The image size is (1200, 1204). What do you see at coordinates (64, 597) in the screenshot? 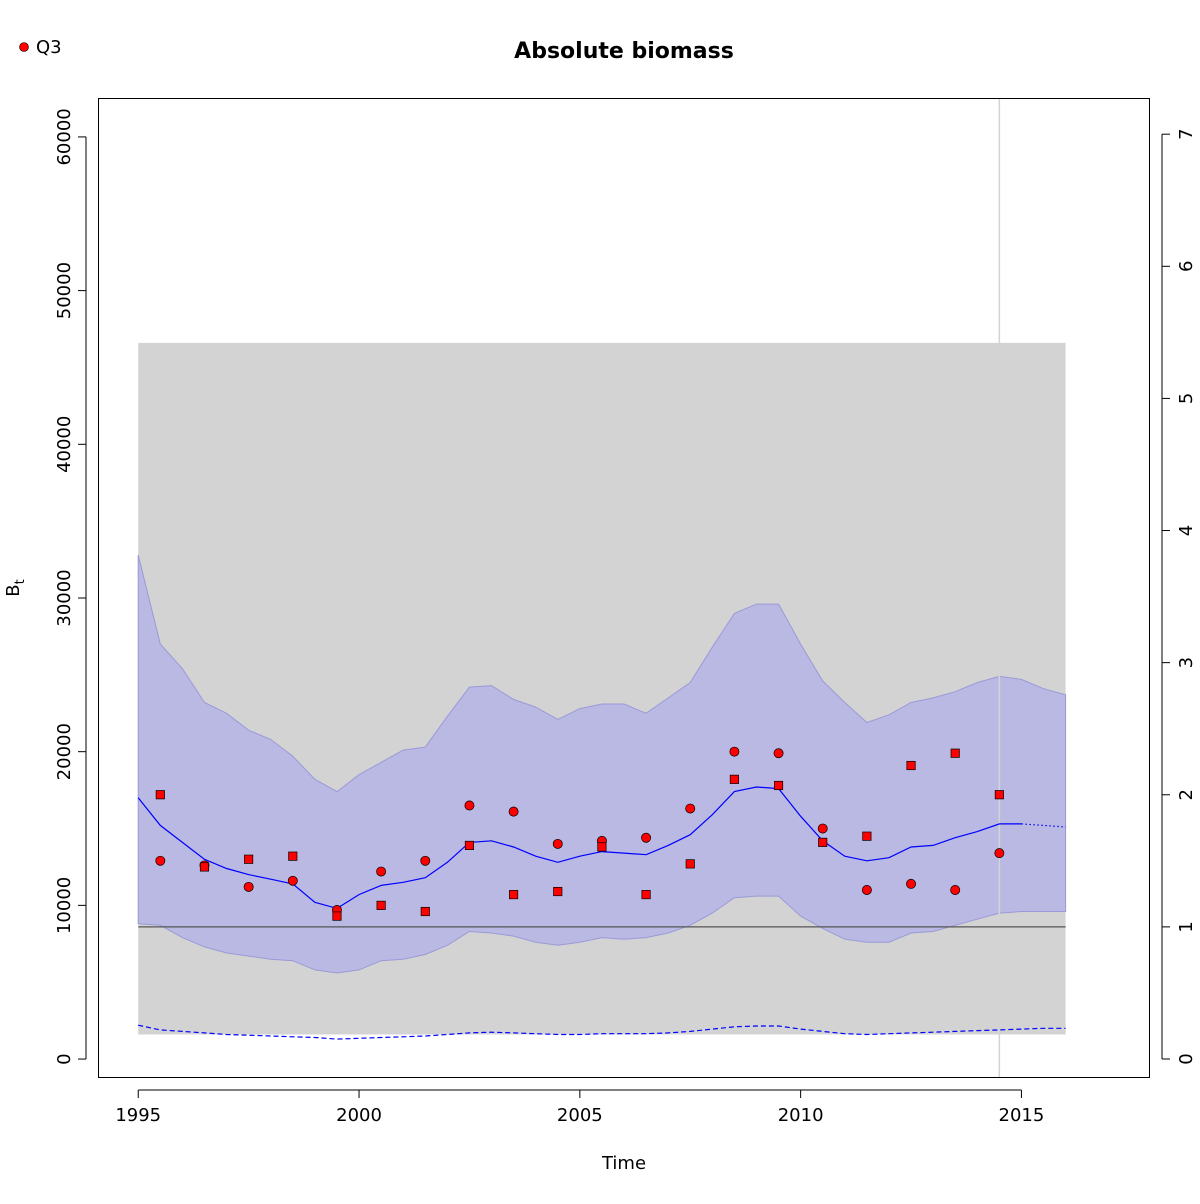
I see `y-tick-label: 30000` at bounding box center [64, 597].